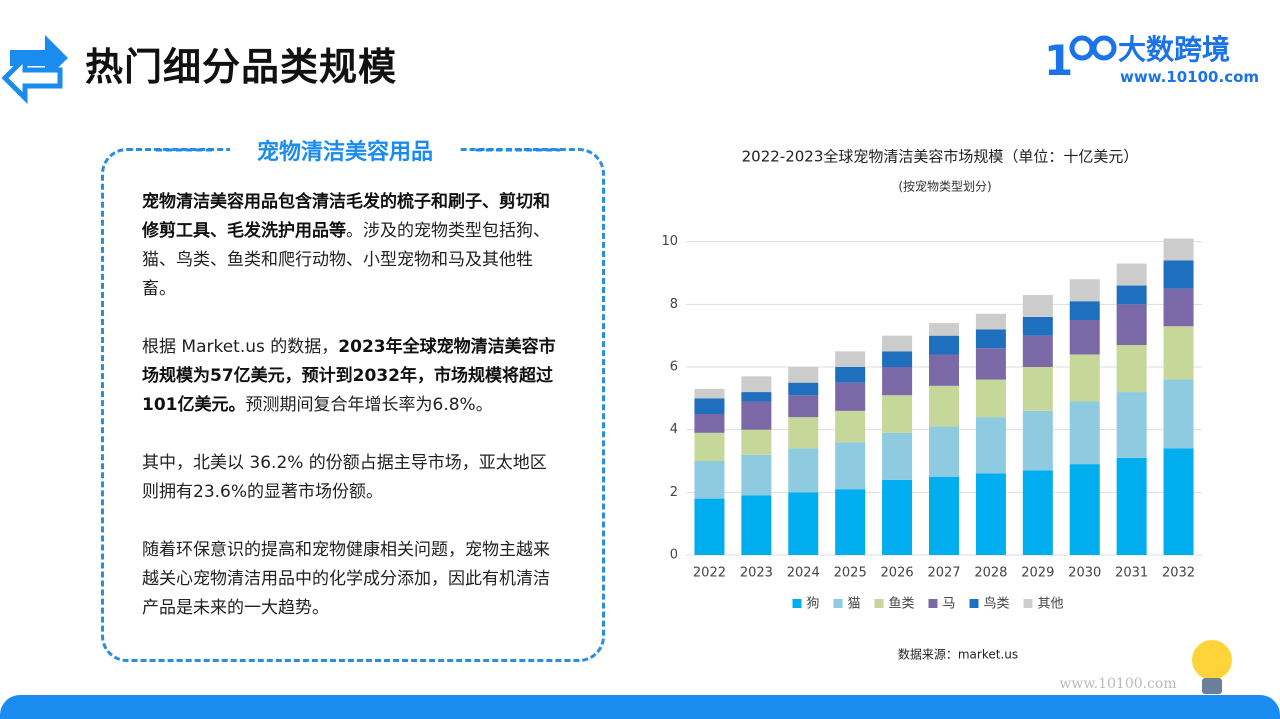 The height and width of the screenshot is (719, 1280). I want to click on heading-dashes, so click(358, 150).